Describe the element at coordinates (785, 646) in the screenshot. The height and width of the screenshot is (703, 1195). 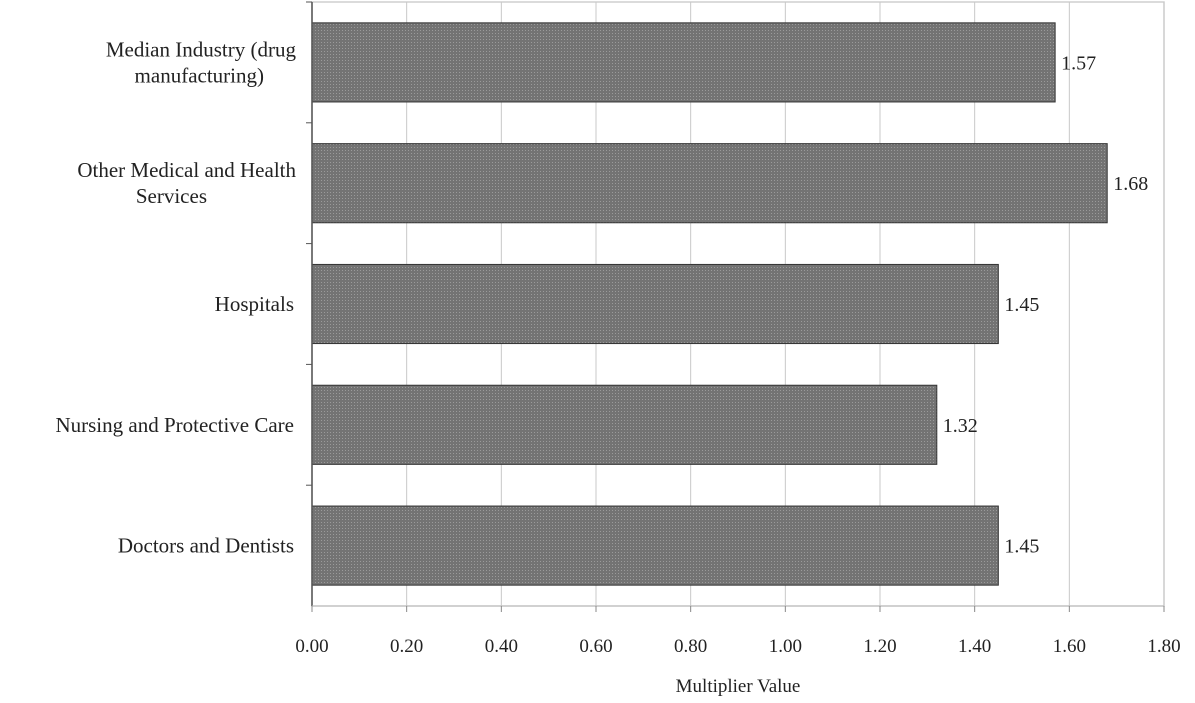
I see `x-tick-label: 1.00` at that location.